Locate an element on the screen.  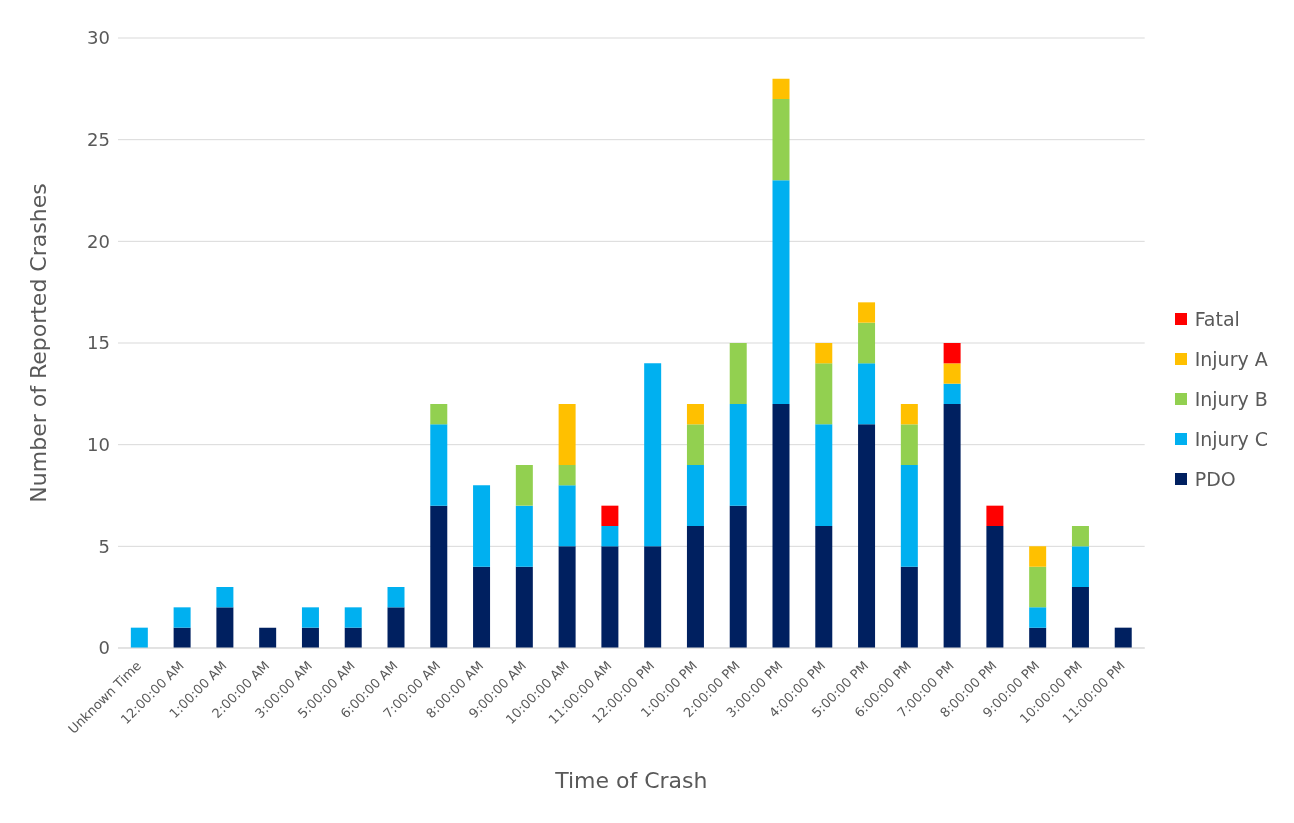
legend-label: Fatal is located at coordinates (1217, 319).